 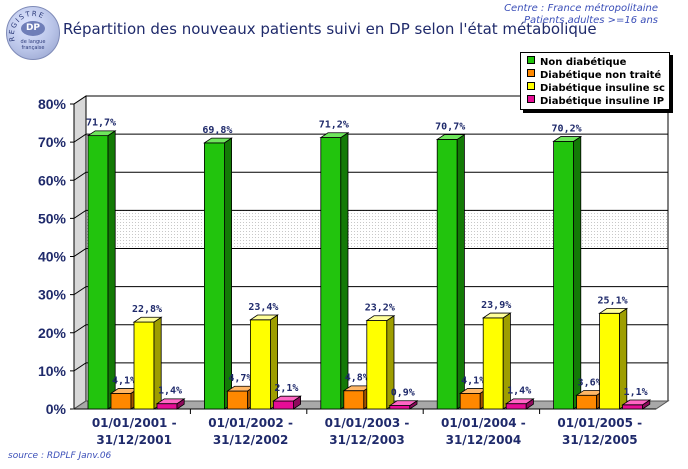 What do you see at coordinates (484, 440) in the screenshot?
I see `x-tick-label: 31/12/2004` at bounding box center [484, 440].